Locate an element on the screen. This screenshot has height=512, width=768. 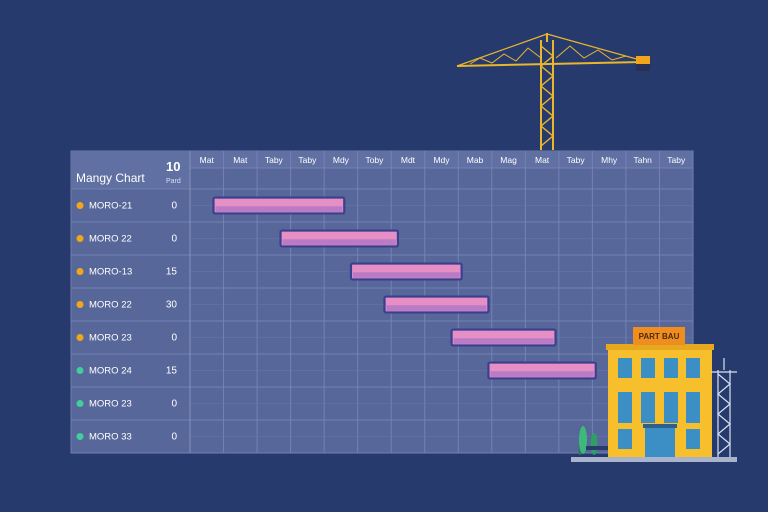
building-illustration: PART BAU is located at coordinates (654, 394).